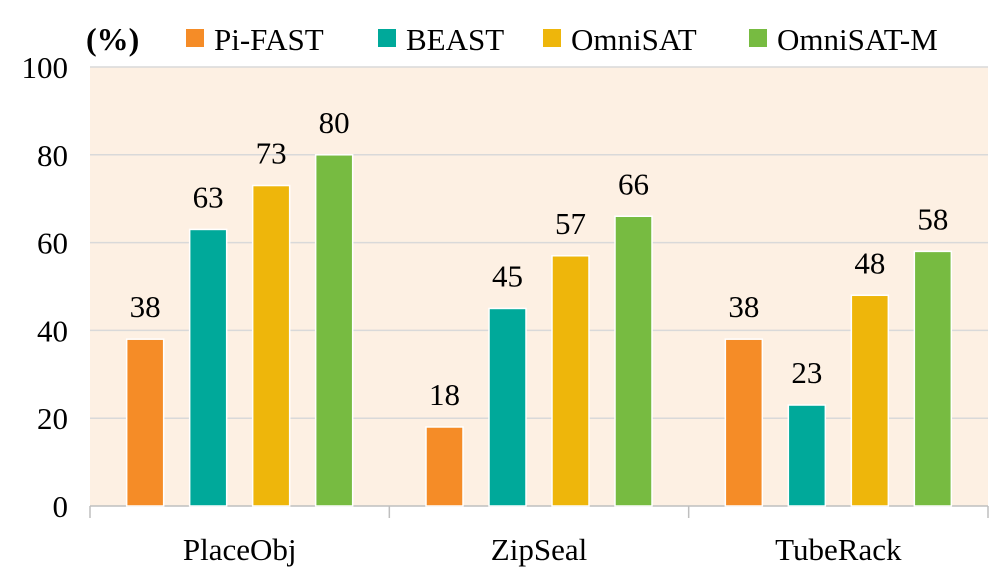  Describe the element at coordinates (634, 39) in the screenshot. I see `legend-label: OmniSAT` at that location.